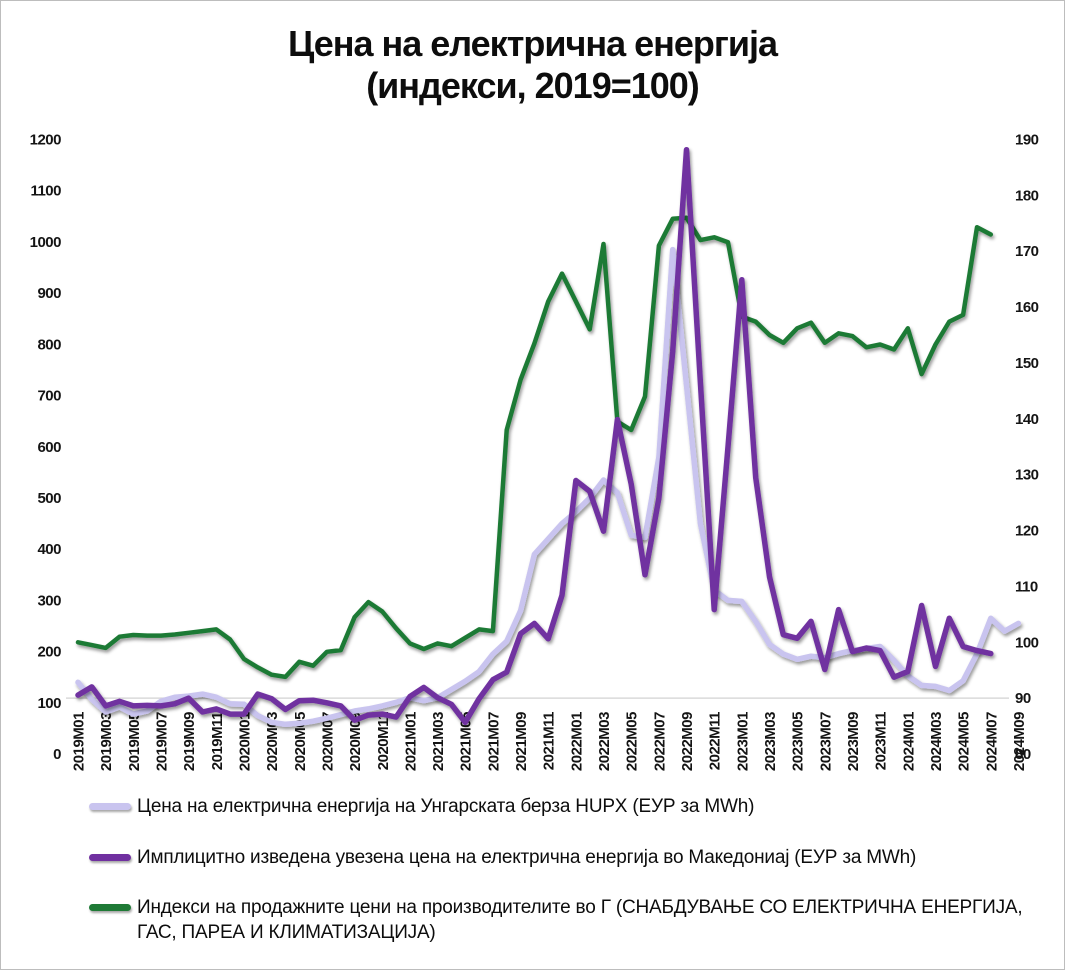 This screenshot has width=1065, height=970. What do you see at coordinates (991, 741) in the screenshot?
I see `x-axis-tick: 2024M07` at bounding box center [991, 741].